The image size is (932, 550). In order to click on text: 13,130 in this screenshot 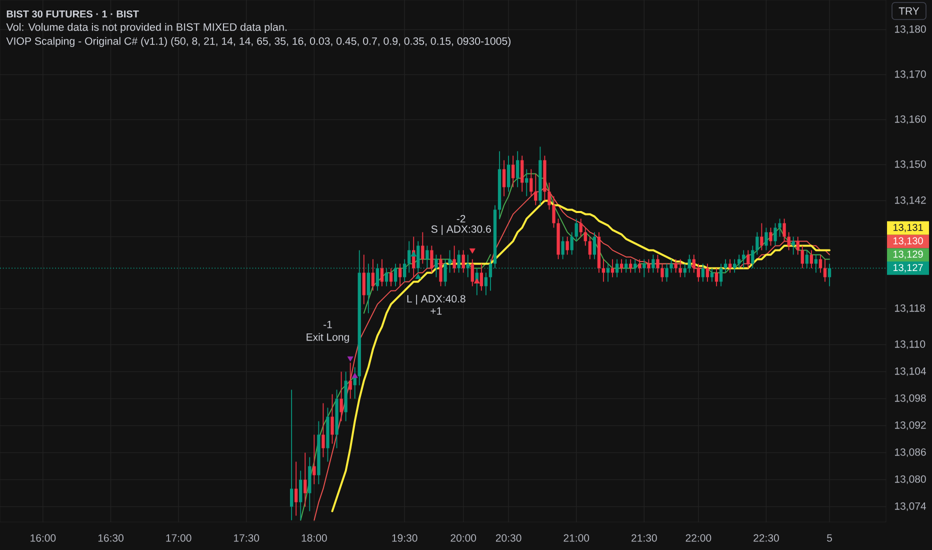, I will do `click(908, 241)`.